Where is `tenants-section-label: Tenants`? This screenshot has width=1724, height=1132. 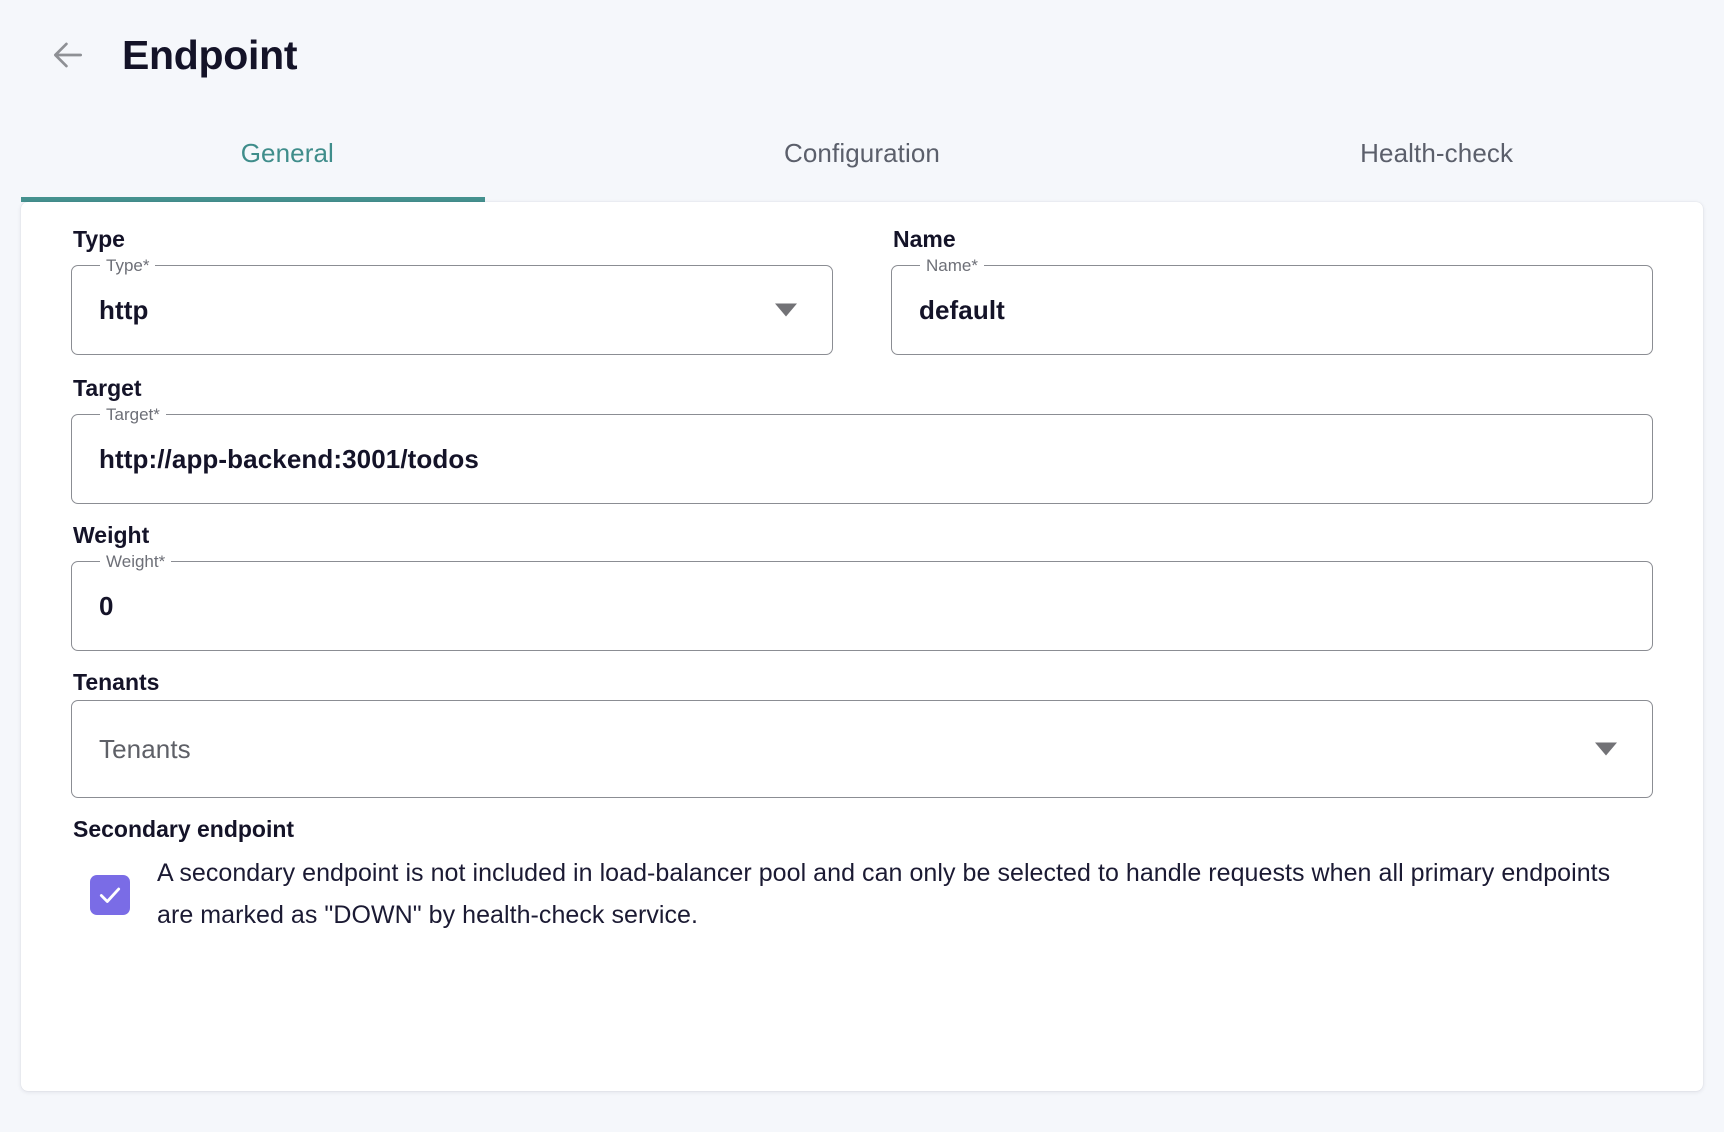
tenants-section-label: Tenants is located at coordinates (116, 682).